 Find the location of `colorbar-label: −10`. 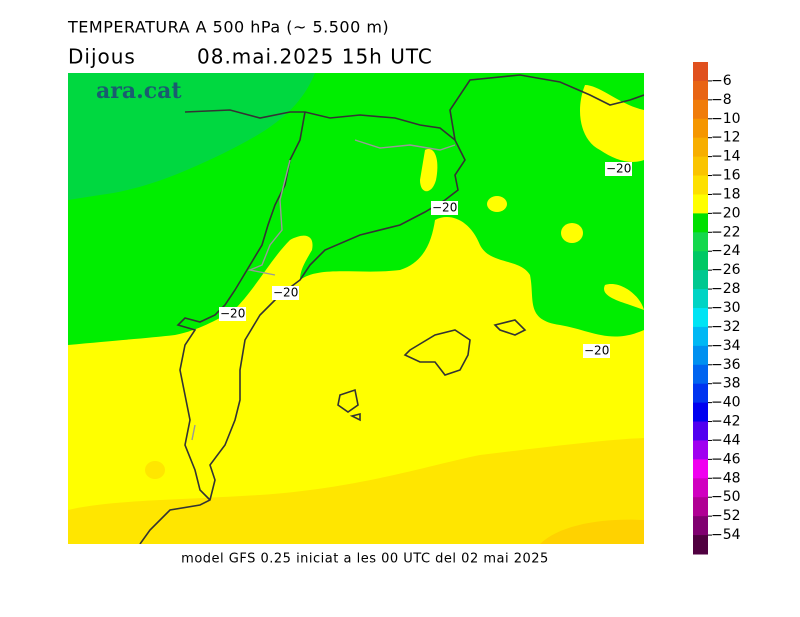

colorbar-label: −10 is located at coordinates (726, 119).